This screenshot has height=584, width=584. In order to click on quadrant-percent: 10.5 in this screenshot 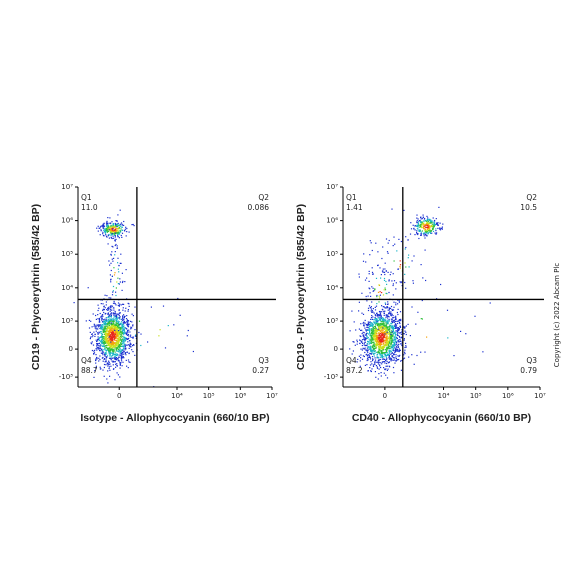, I will do `click(528, 207)`.